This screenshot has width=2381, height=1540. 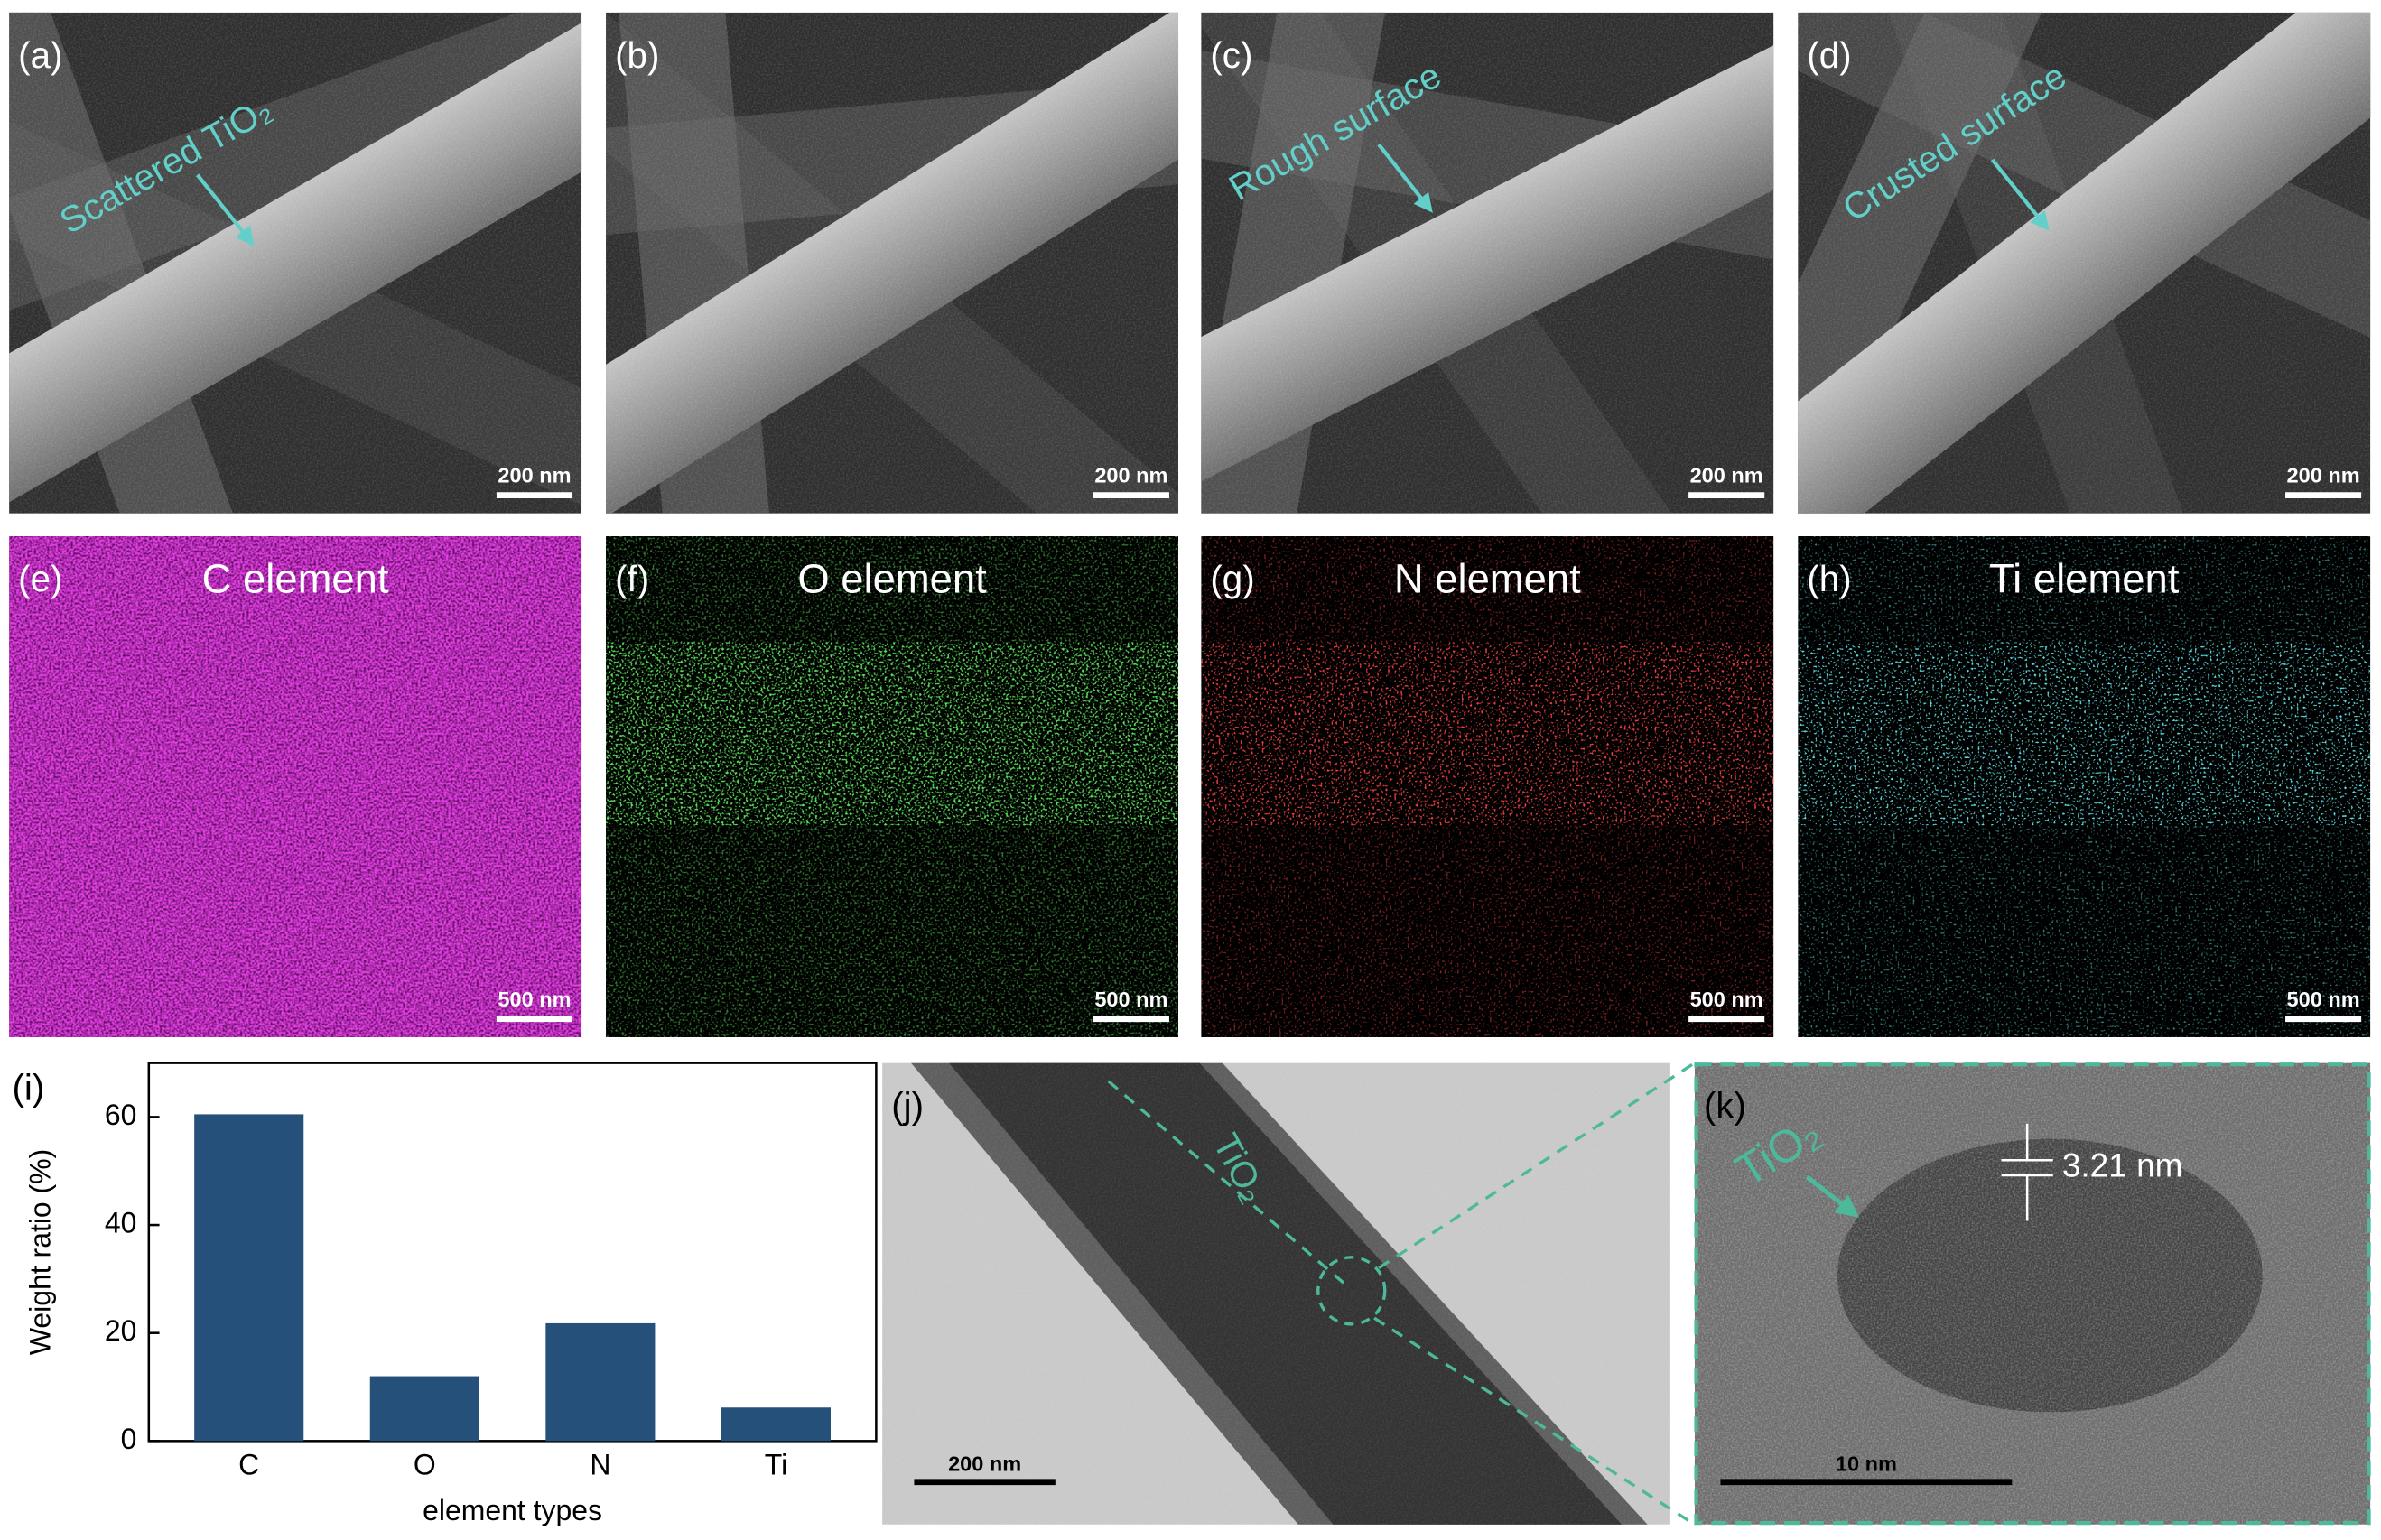 What do you see at coordinates (2084, 578) in the screenshot?
I see `element-title: Ti element` at bounding box center [2084, 578].